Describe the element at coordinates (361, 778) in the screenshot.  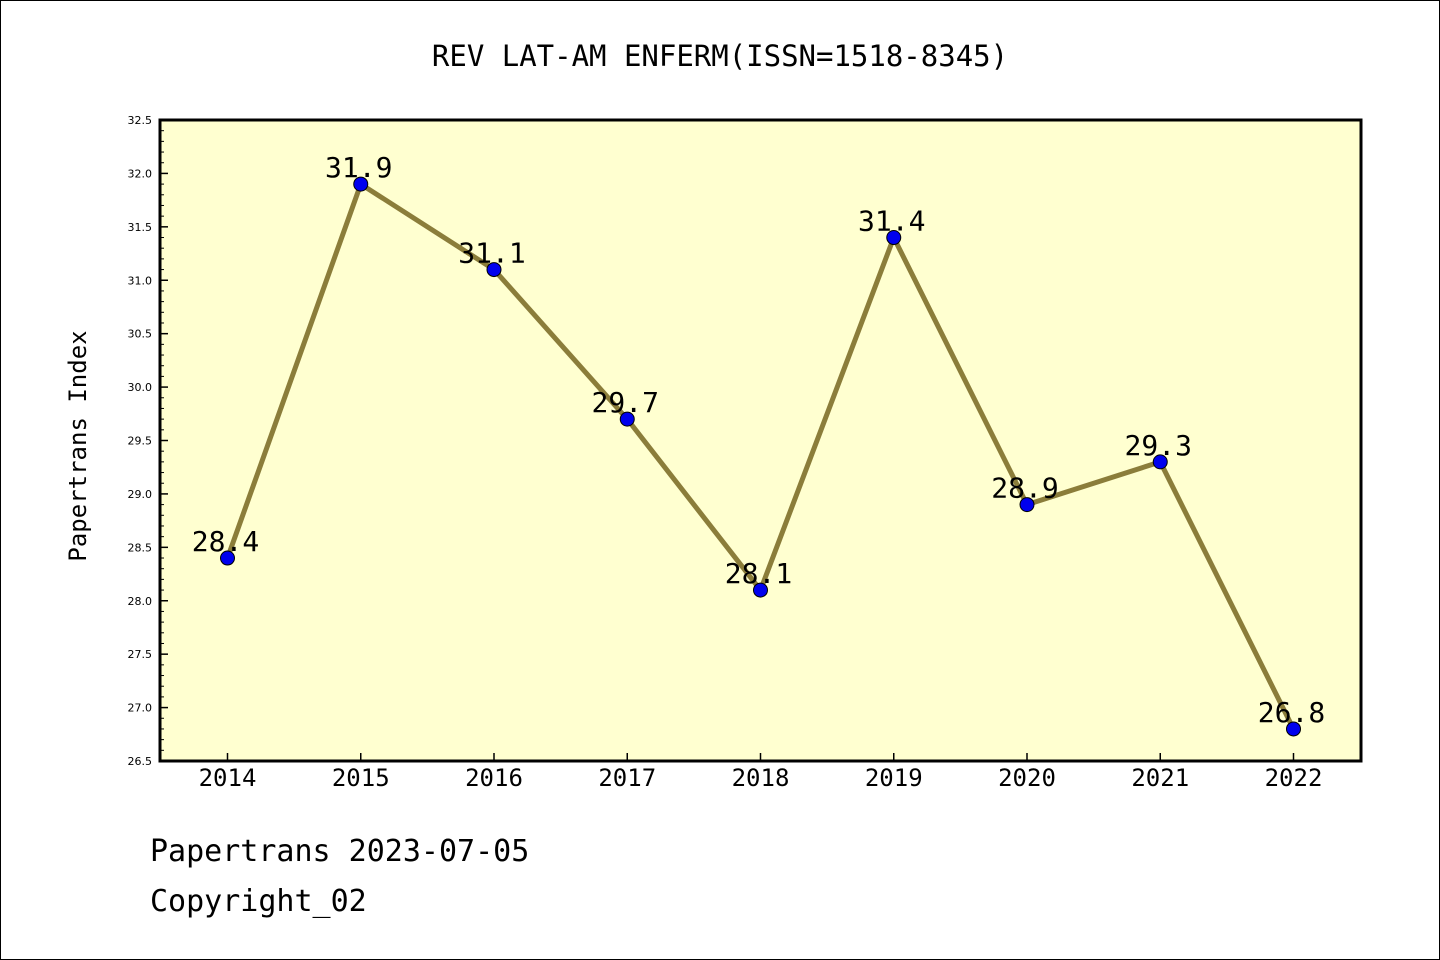
I see `x-tick-label: 2015` at that location.